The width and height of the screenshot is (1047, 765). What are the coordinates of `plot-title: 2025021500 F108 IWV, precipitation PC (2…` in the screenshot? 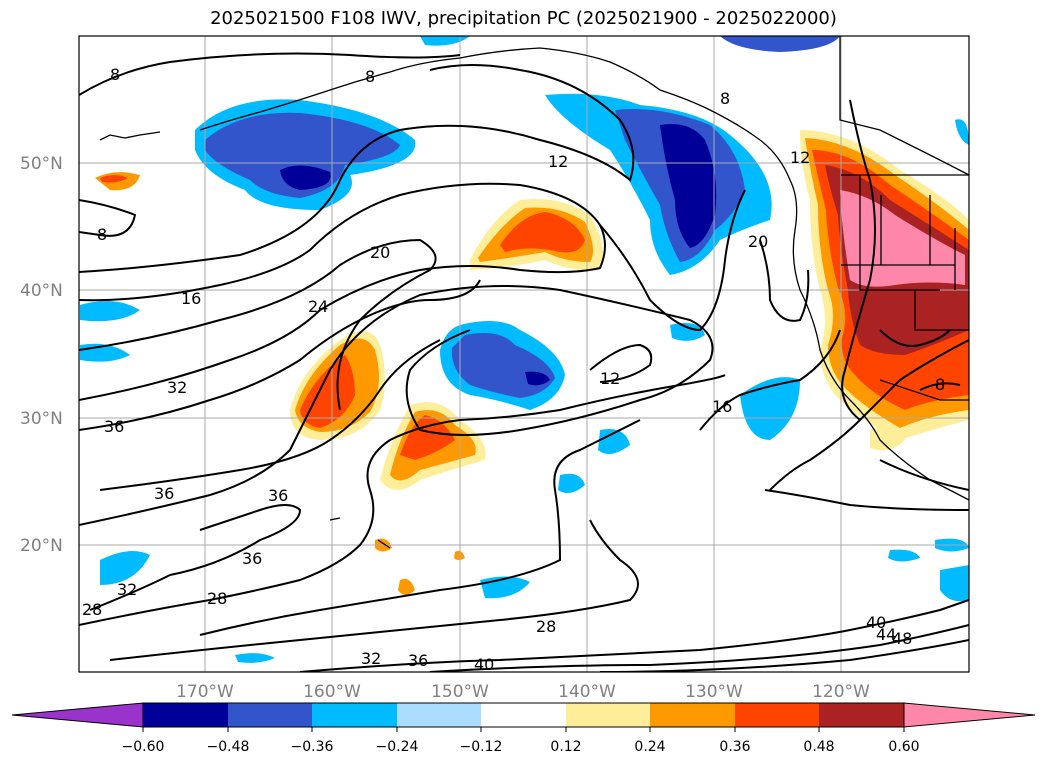 It's located at (523, 18).